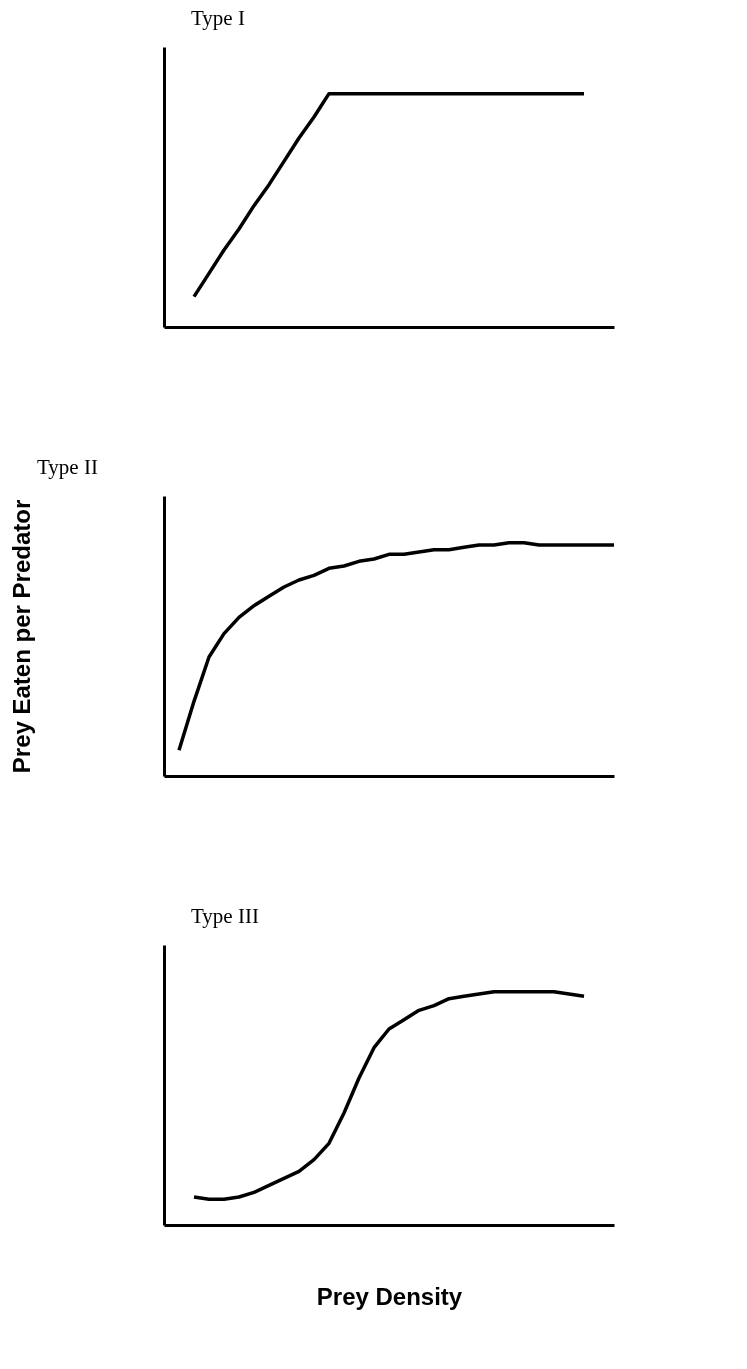 This screenshot has width=747, height=1369. Describe the element at coordinates (218, 18) in the screenshot. I see `chart-title: Type I` at that location.